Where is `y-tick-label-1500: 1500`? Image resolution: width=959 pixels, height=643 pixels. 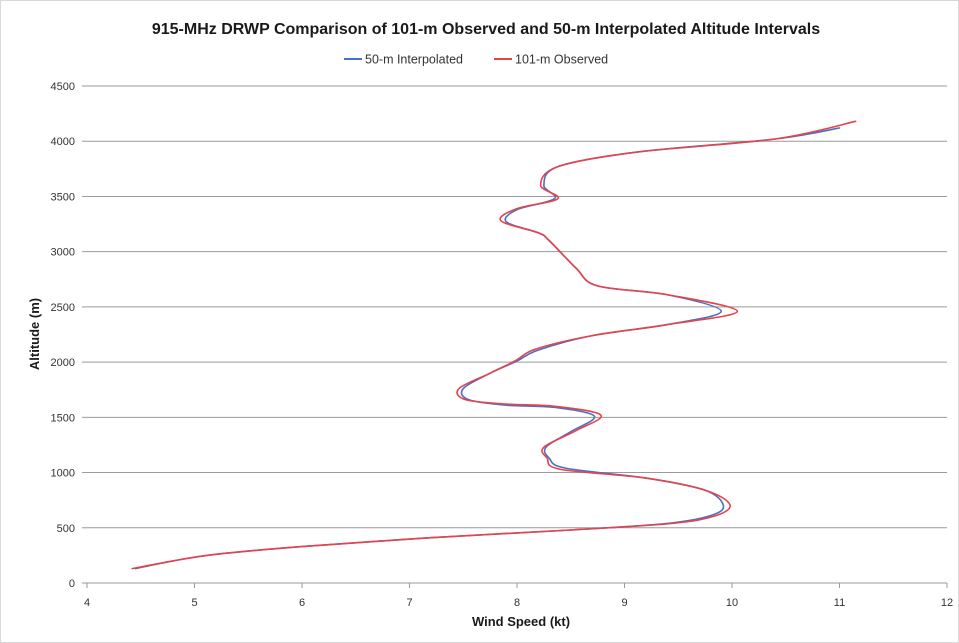 y-tick-label-1500: 1500 is located at coordinates (63, 418).